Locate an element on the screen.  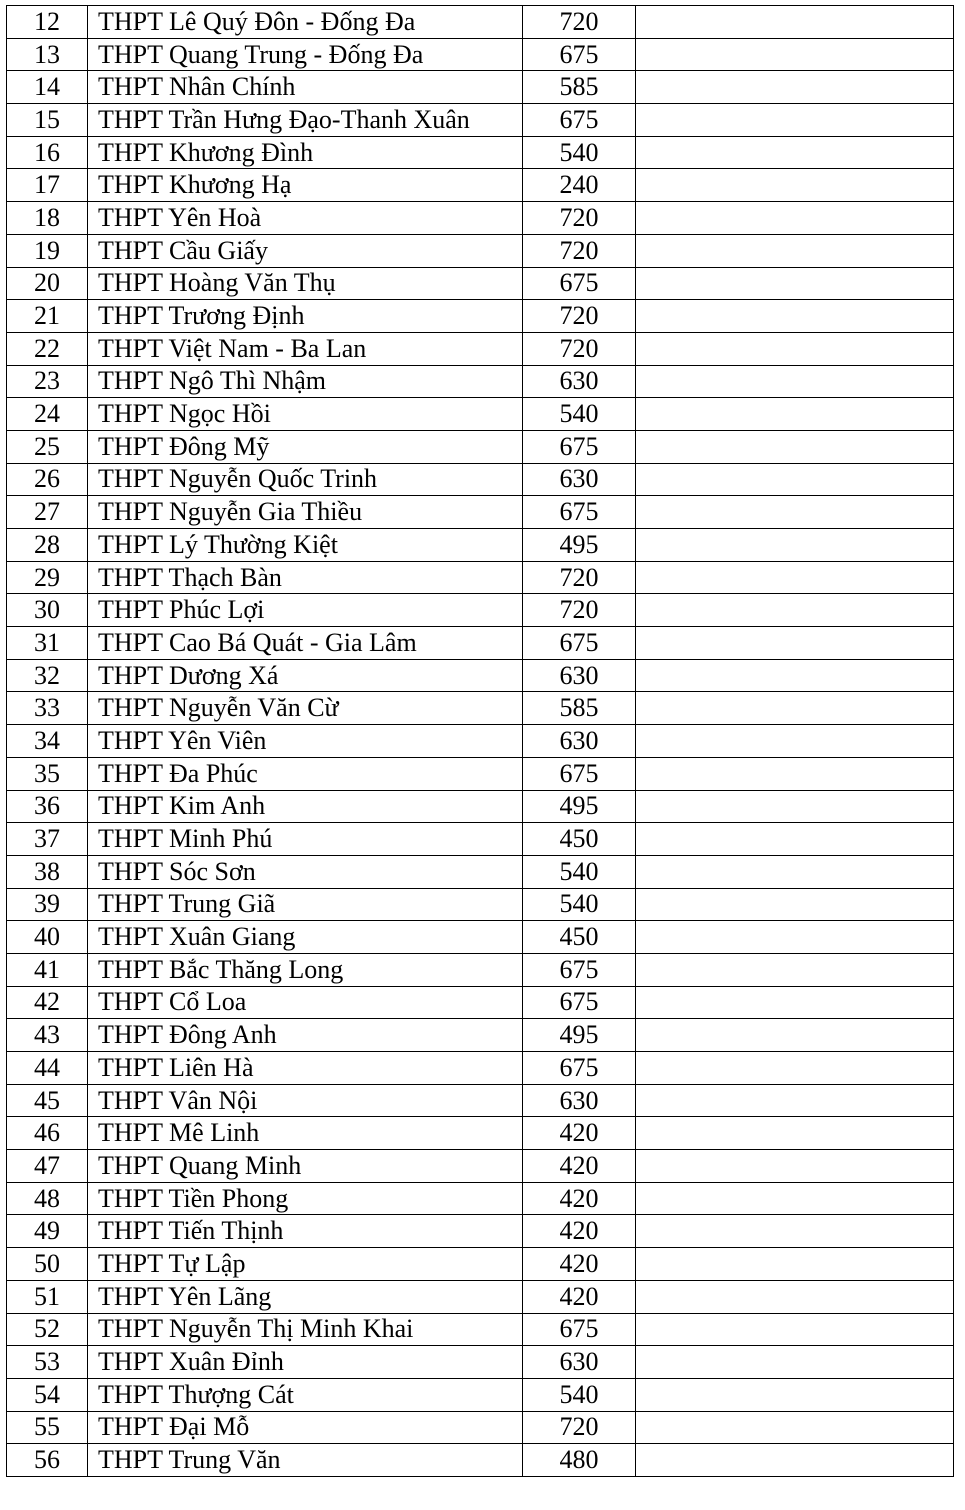
table-row: 50 THPT Tự Lập 420 is located at coordinates (480, 1264).